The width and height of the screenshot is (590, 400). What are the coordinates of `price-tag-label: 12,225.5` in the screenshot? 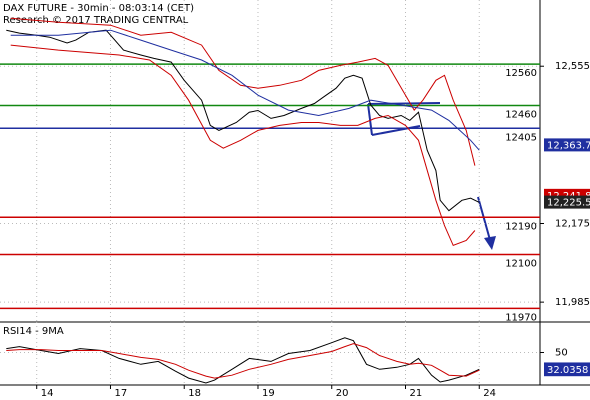 It's located at (568, 203).